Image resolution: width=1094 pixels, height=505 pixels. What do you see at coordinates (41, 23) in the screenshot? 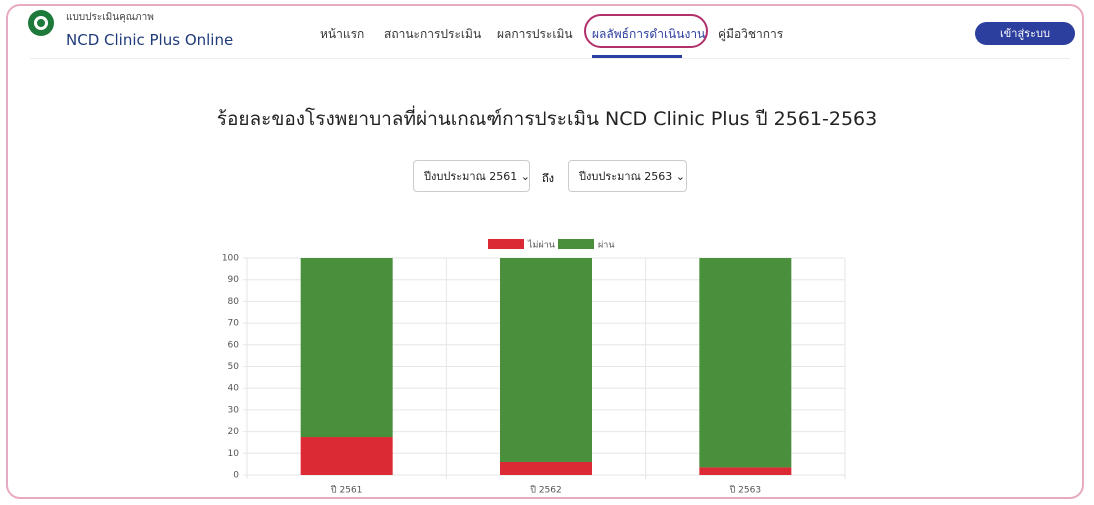
I see `logo` at bounding box center [41, 23].